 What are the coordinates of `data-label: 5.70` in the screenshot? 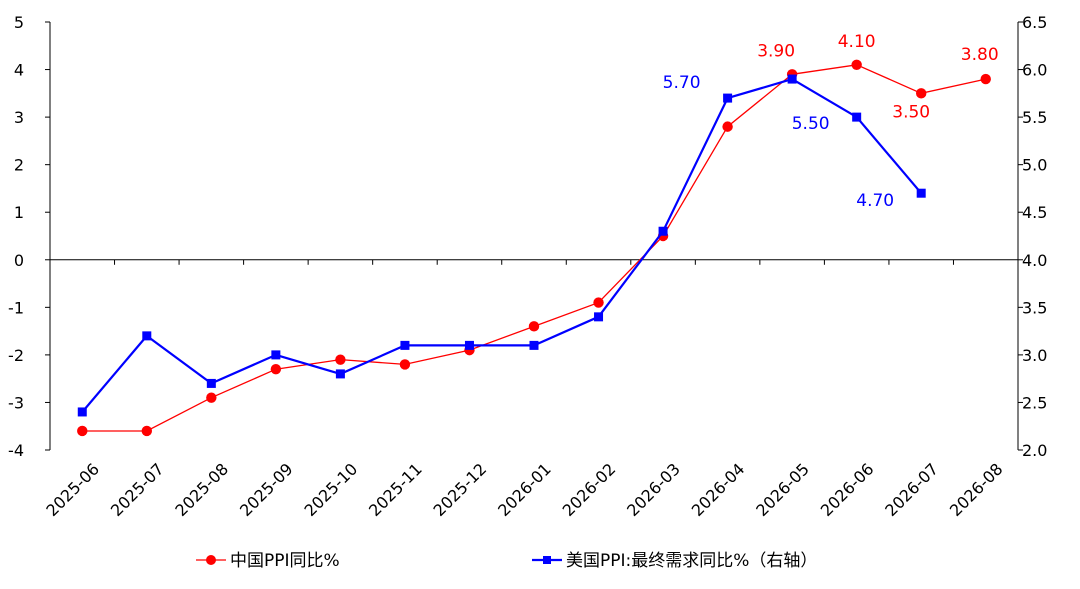 It's located at (682, 83).